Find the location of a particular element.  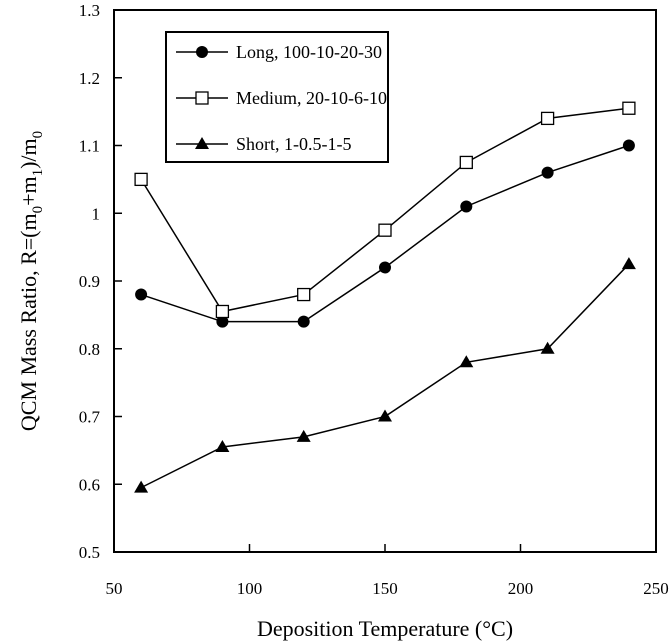

y-axis-label: QCM Mass Ratio, R=(m0+m1)/m0 is located at coordinates (31, 281).